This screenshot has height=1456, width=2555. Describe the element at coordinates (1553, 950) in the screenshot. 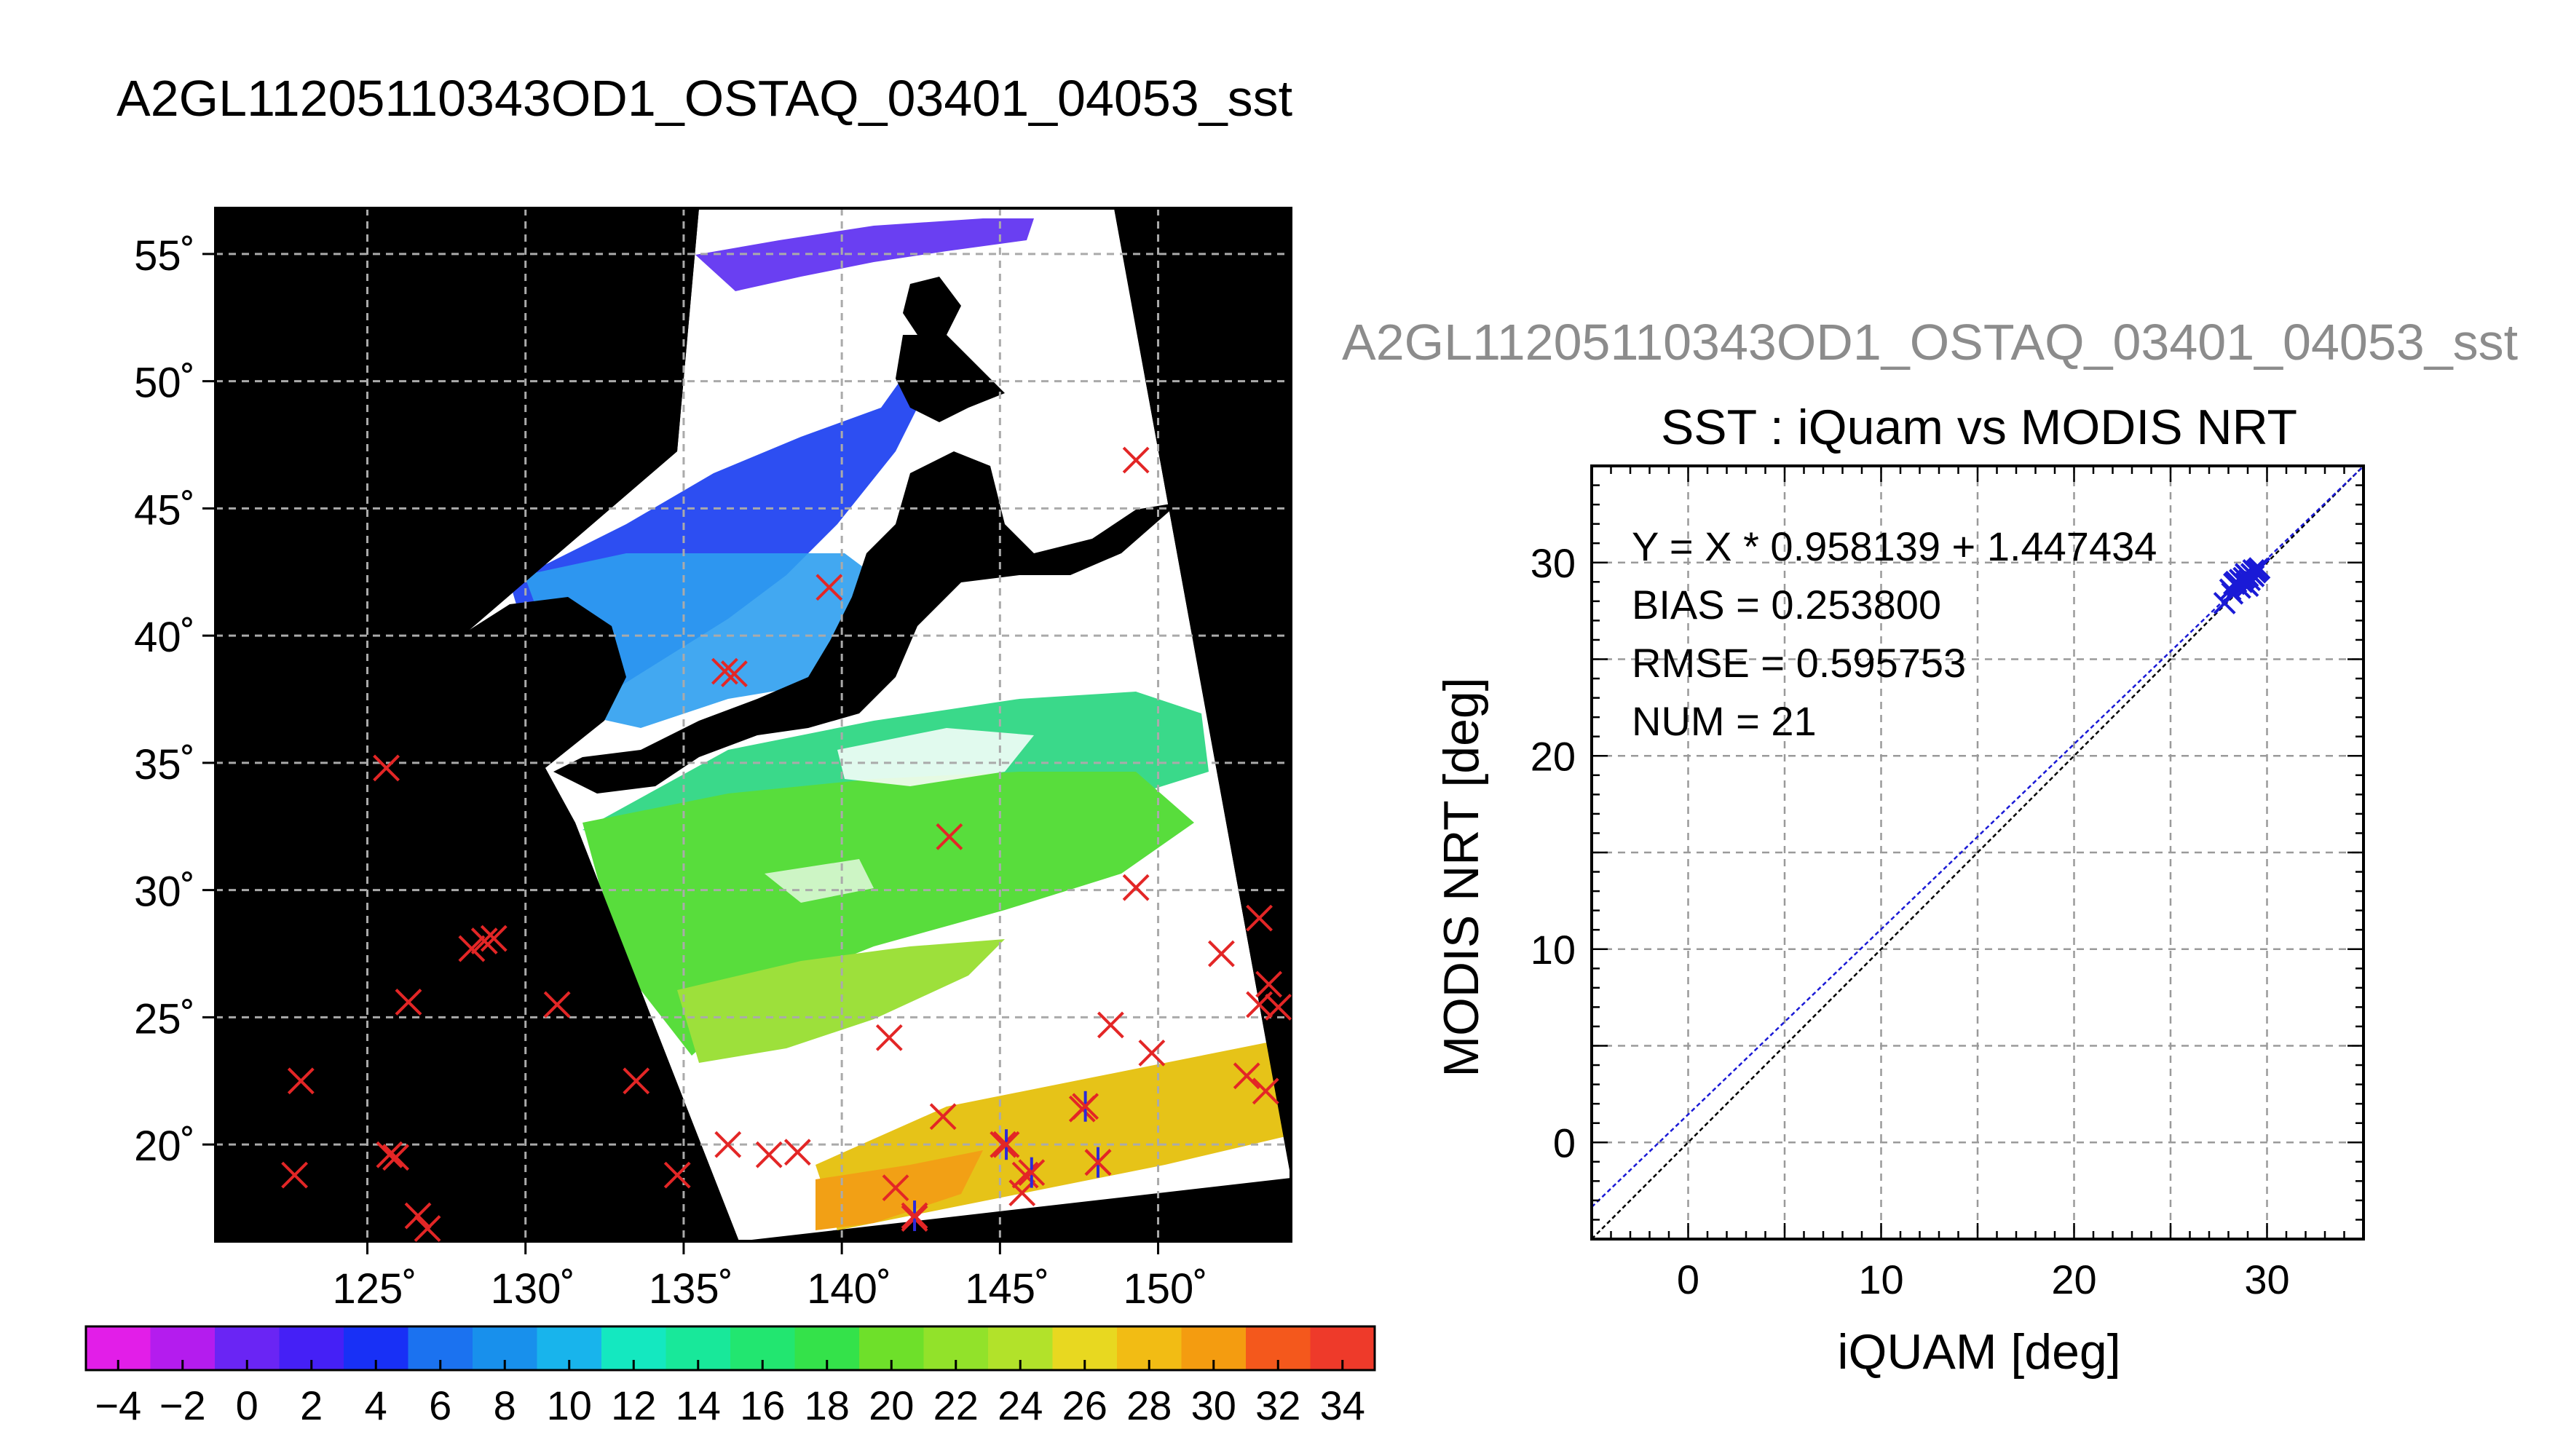

I see `y-tick-label: 10` at that location.